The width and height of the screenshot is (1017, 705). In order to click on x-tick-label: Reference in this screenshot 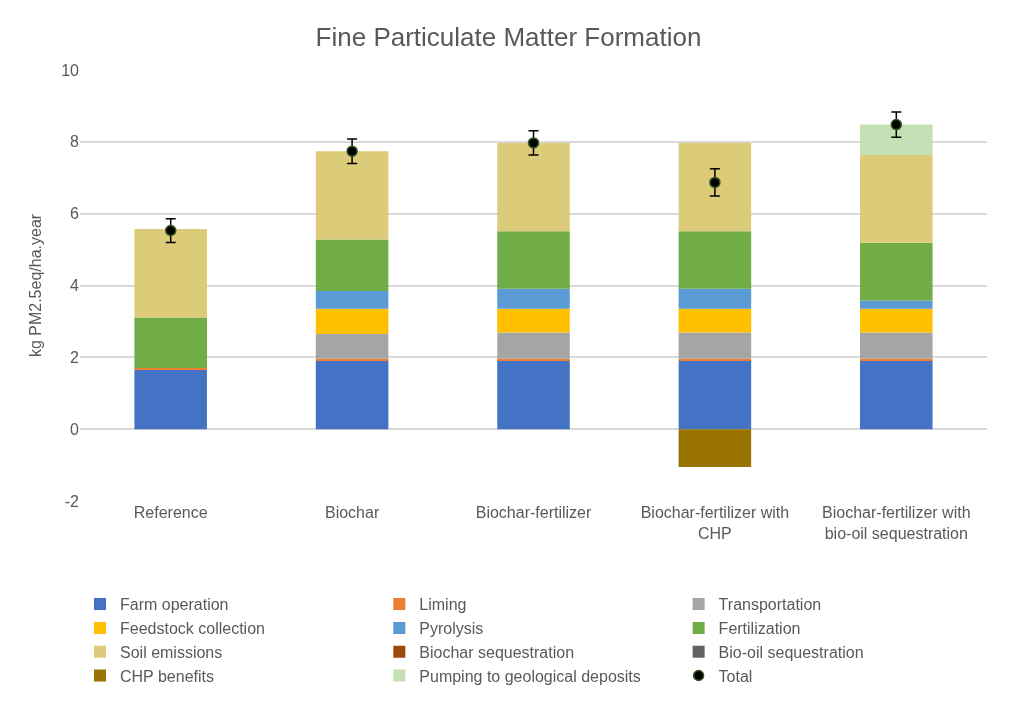, I will do `click(170, 512)`.